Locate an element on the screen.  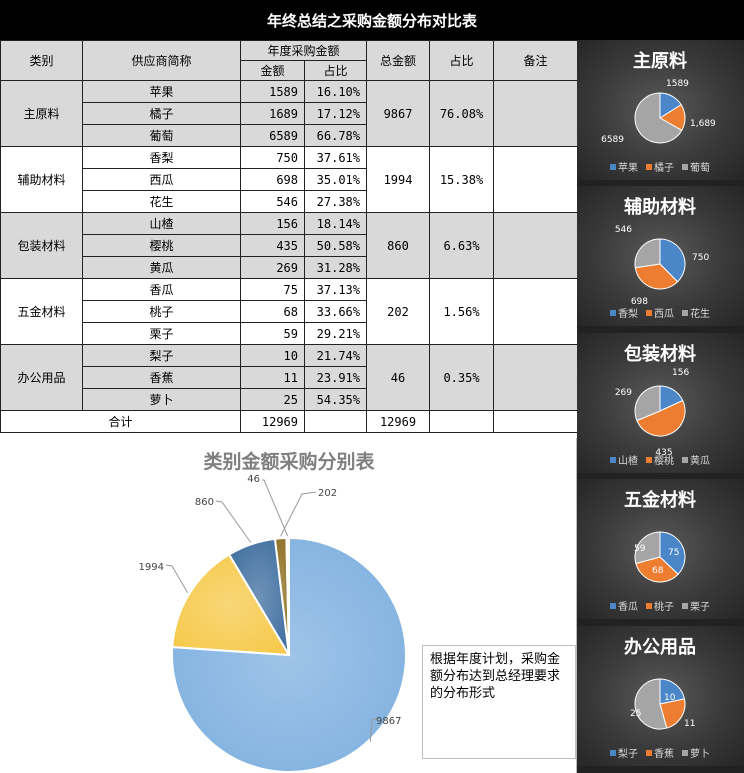
ratio-cell: 66.78% is located at coordinates (335, 135).